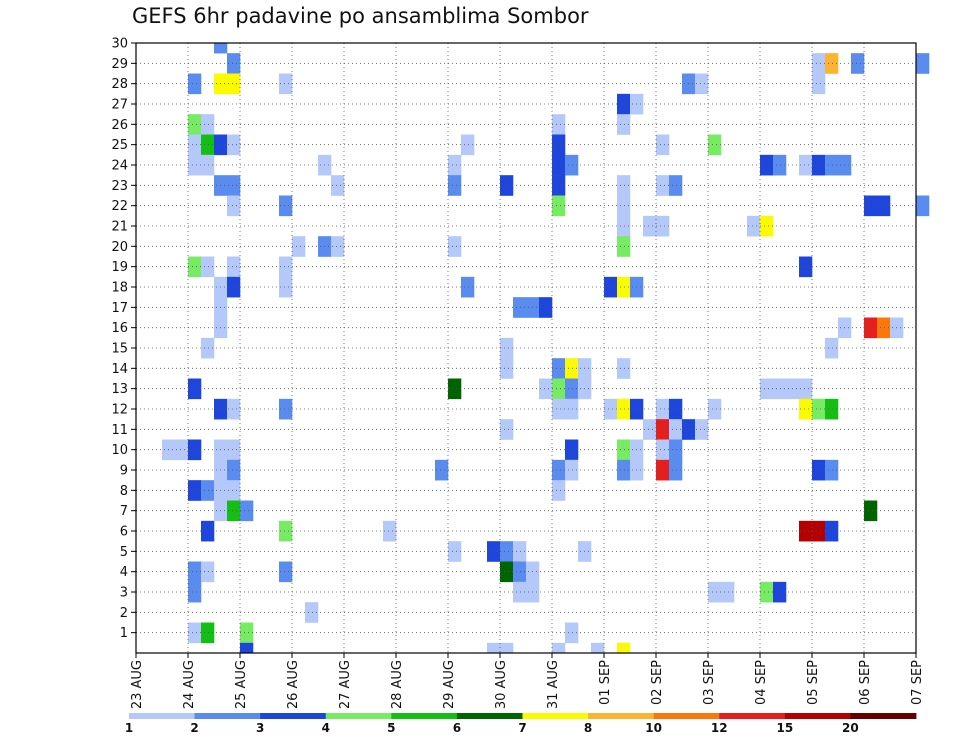 The height and width of the screenshot is (742, 960). I want to click on colorbar-label: 20, so click(850, 728).